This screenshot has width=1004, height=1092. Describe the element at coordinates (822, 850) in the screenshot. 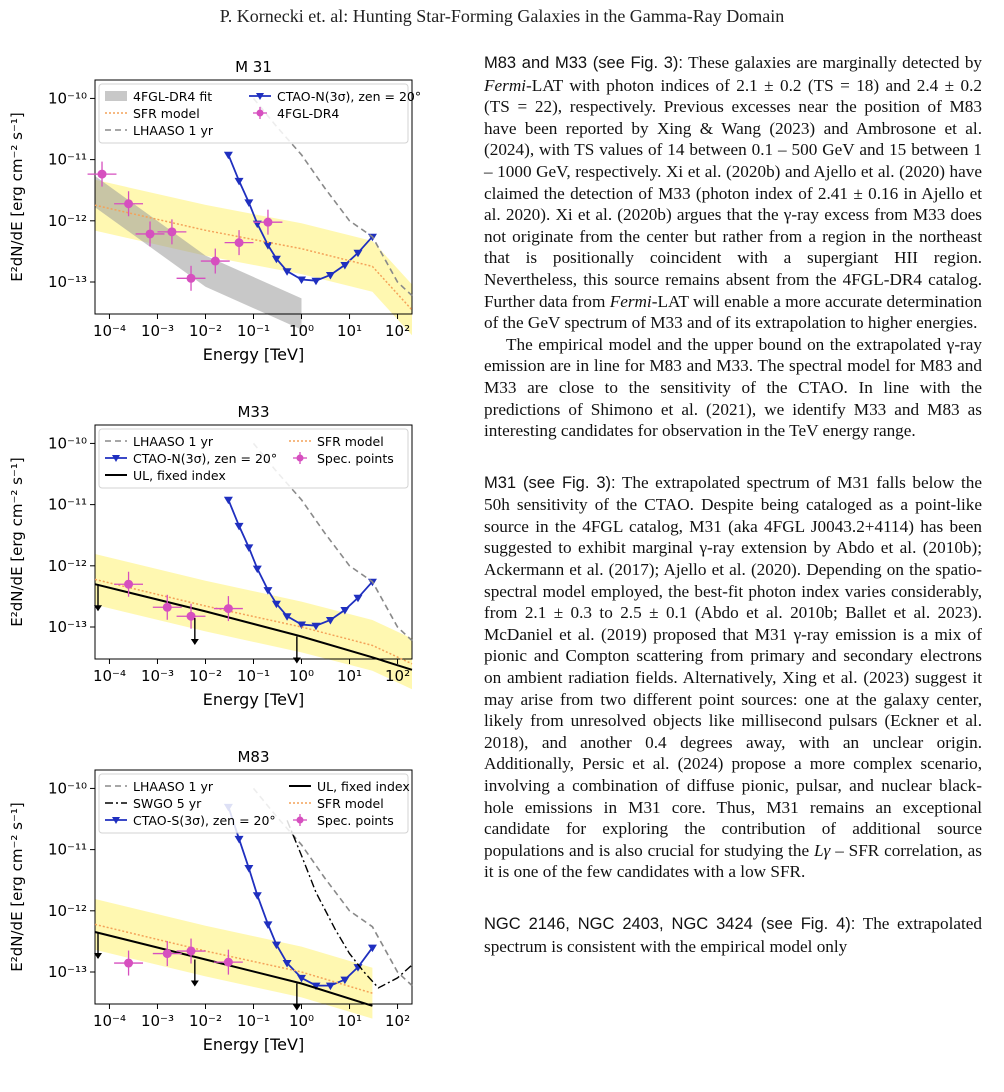

I see `lgamma-italic: Lγ` at that location.